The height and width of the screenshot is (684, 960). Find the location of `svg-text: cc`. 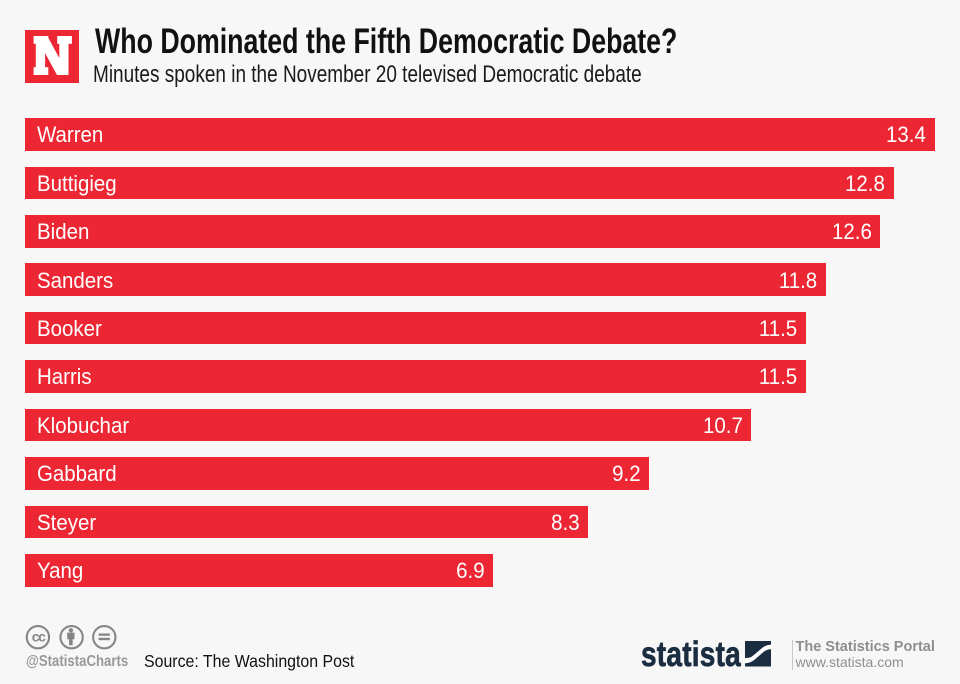

svg-text: cc is located at coordinates (39, 637).